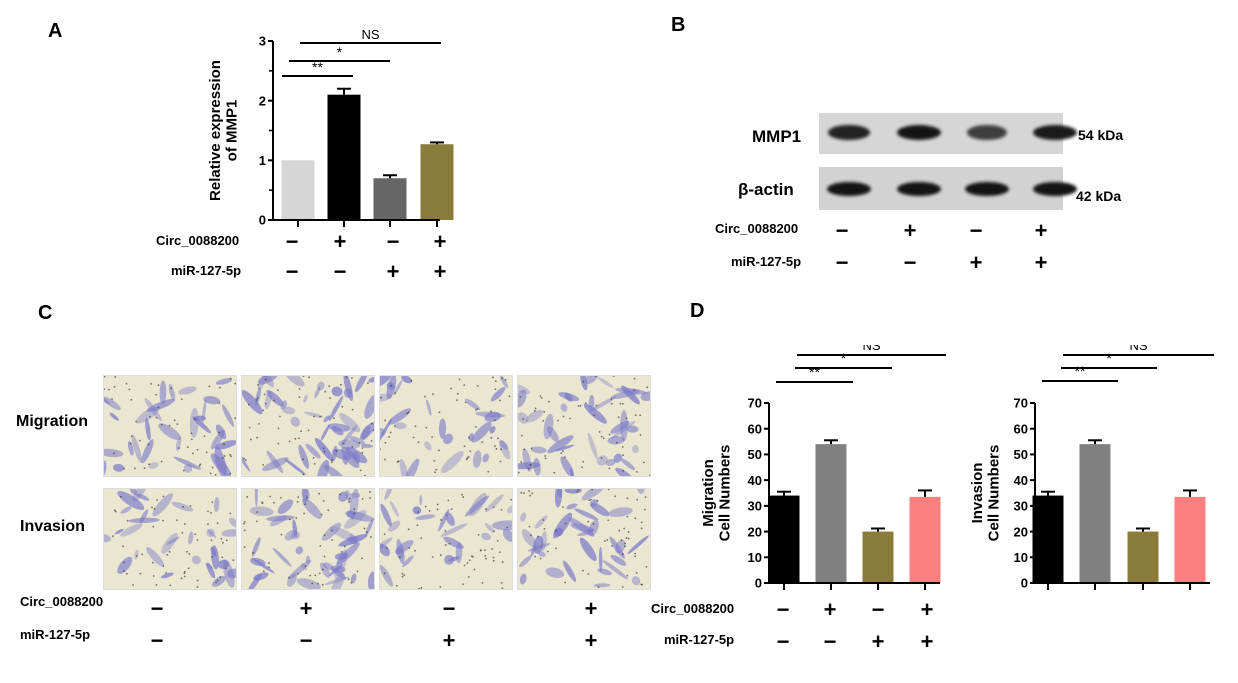 The width and height of the screenshot is (1238, 683). I want to click on d-mir-sign-1: −, so click(830, 641).